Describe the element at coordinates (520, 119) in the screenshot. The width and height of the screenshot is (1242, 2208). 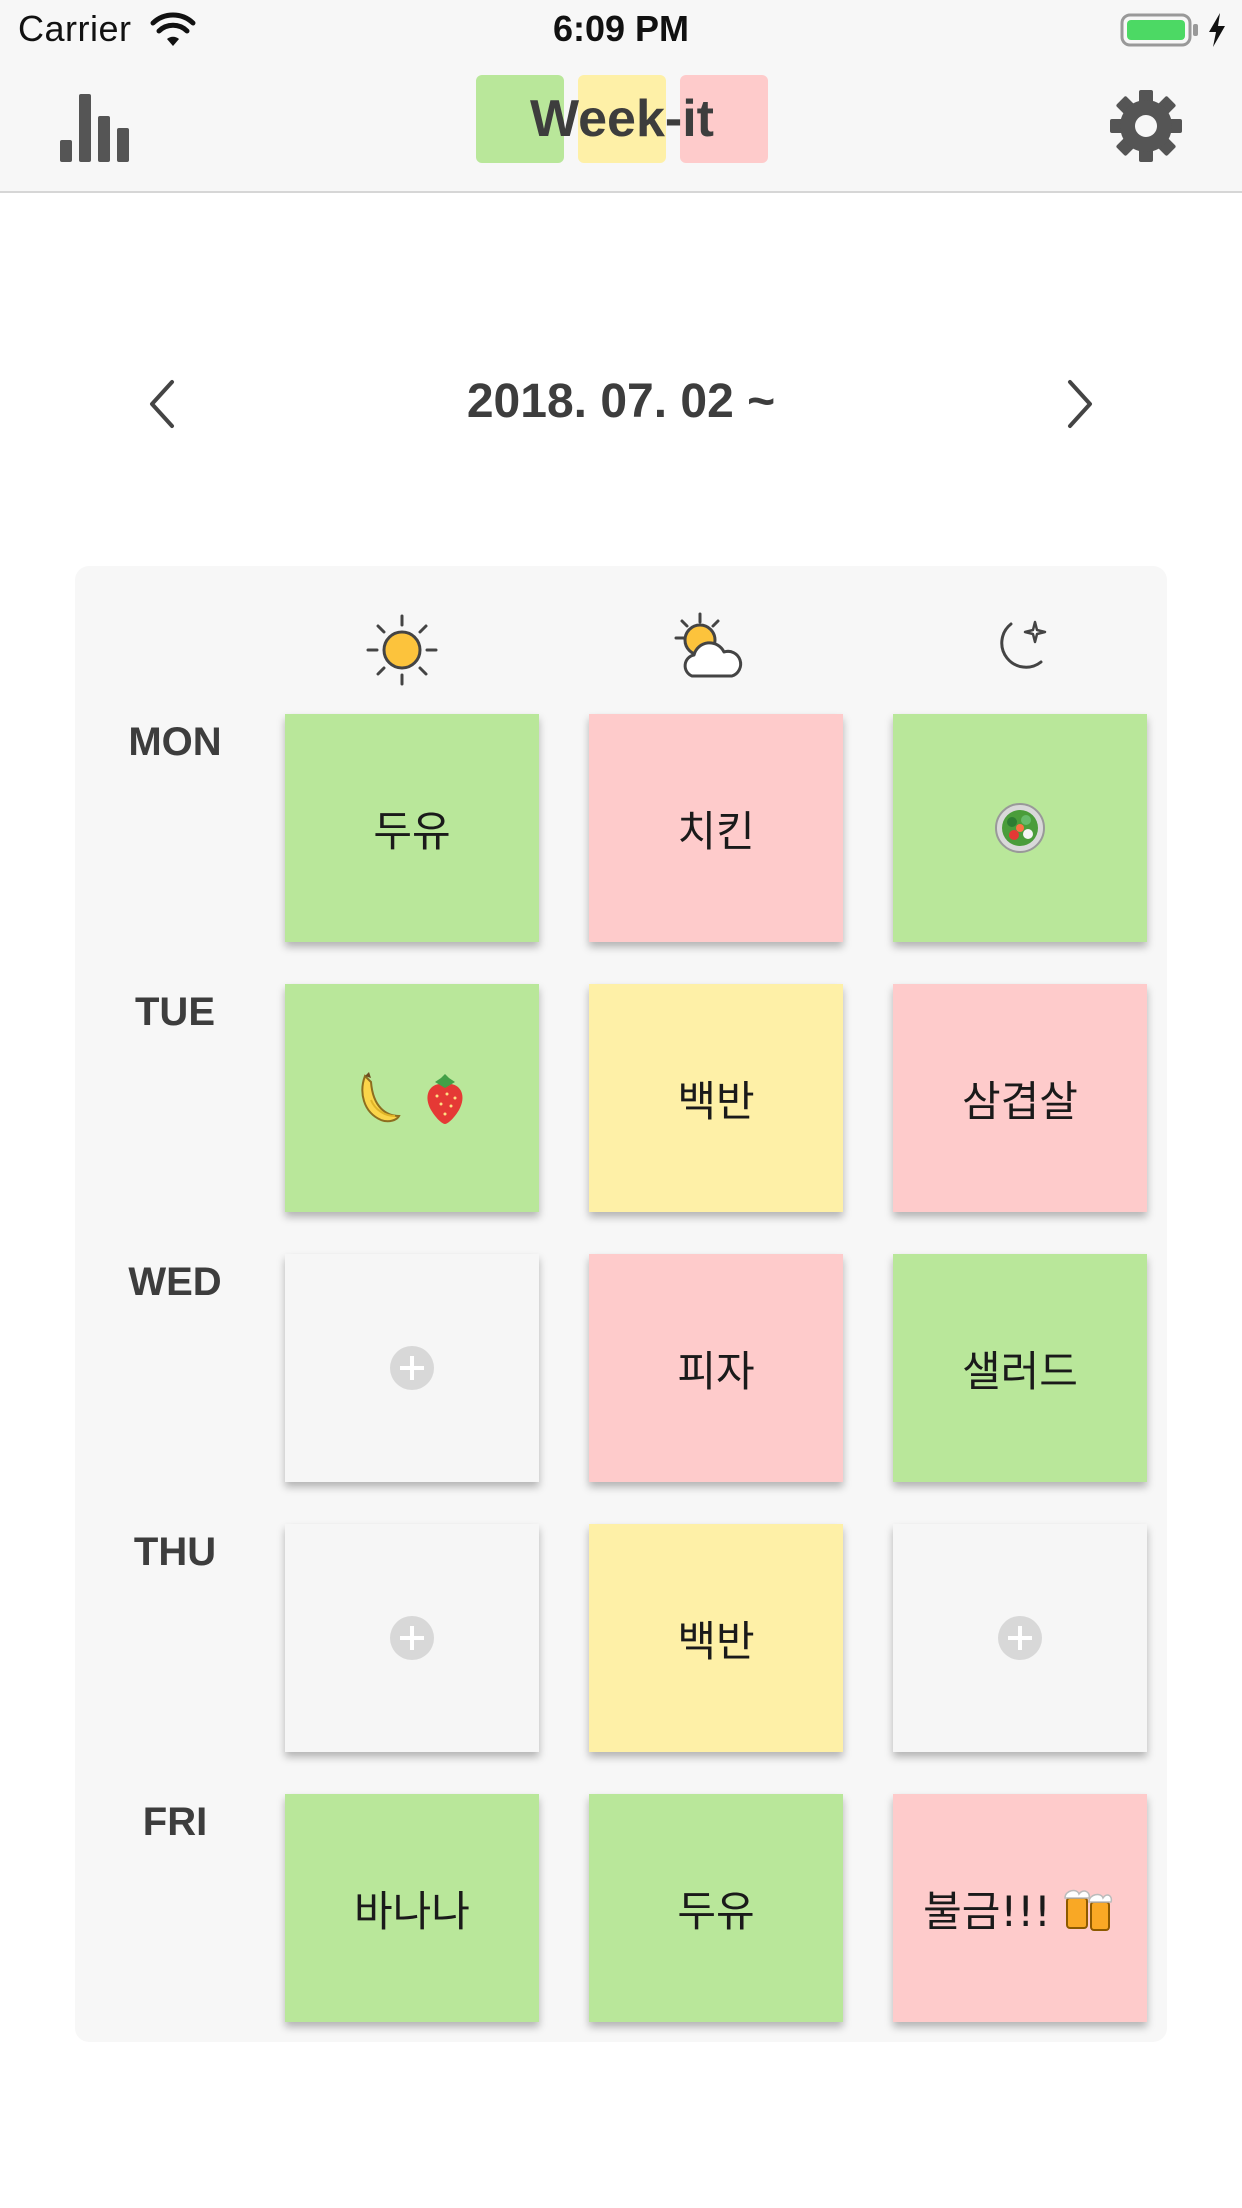
I see `logo-green-block` at that location.